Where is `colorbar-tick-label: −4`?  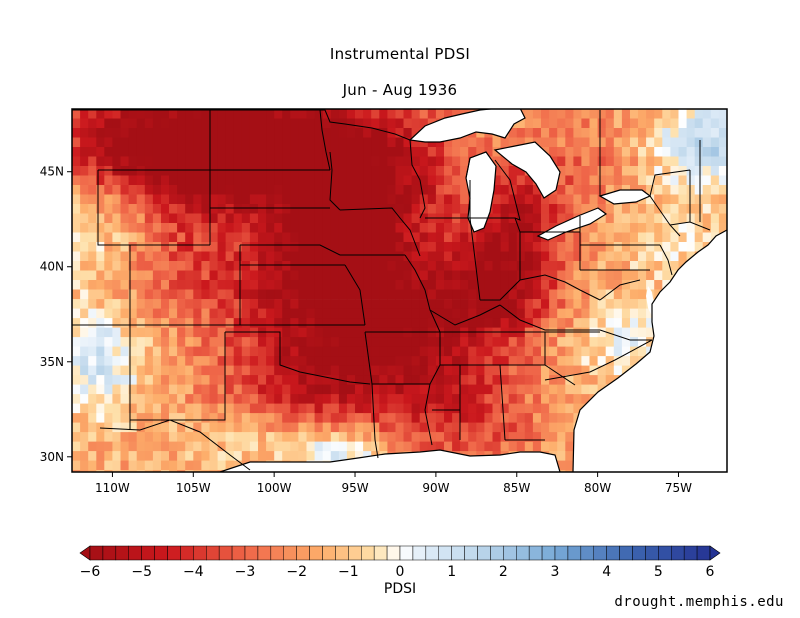 colorbar-tick-label: −4 is located at coordinates (193, 572).